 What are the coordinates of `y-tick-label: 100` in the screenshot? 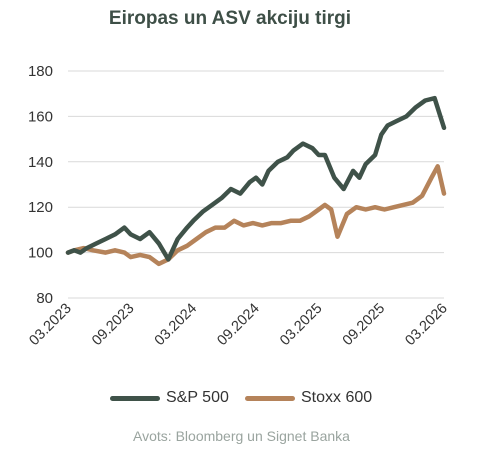 It's located at (40, 253).